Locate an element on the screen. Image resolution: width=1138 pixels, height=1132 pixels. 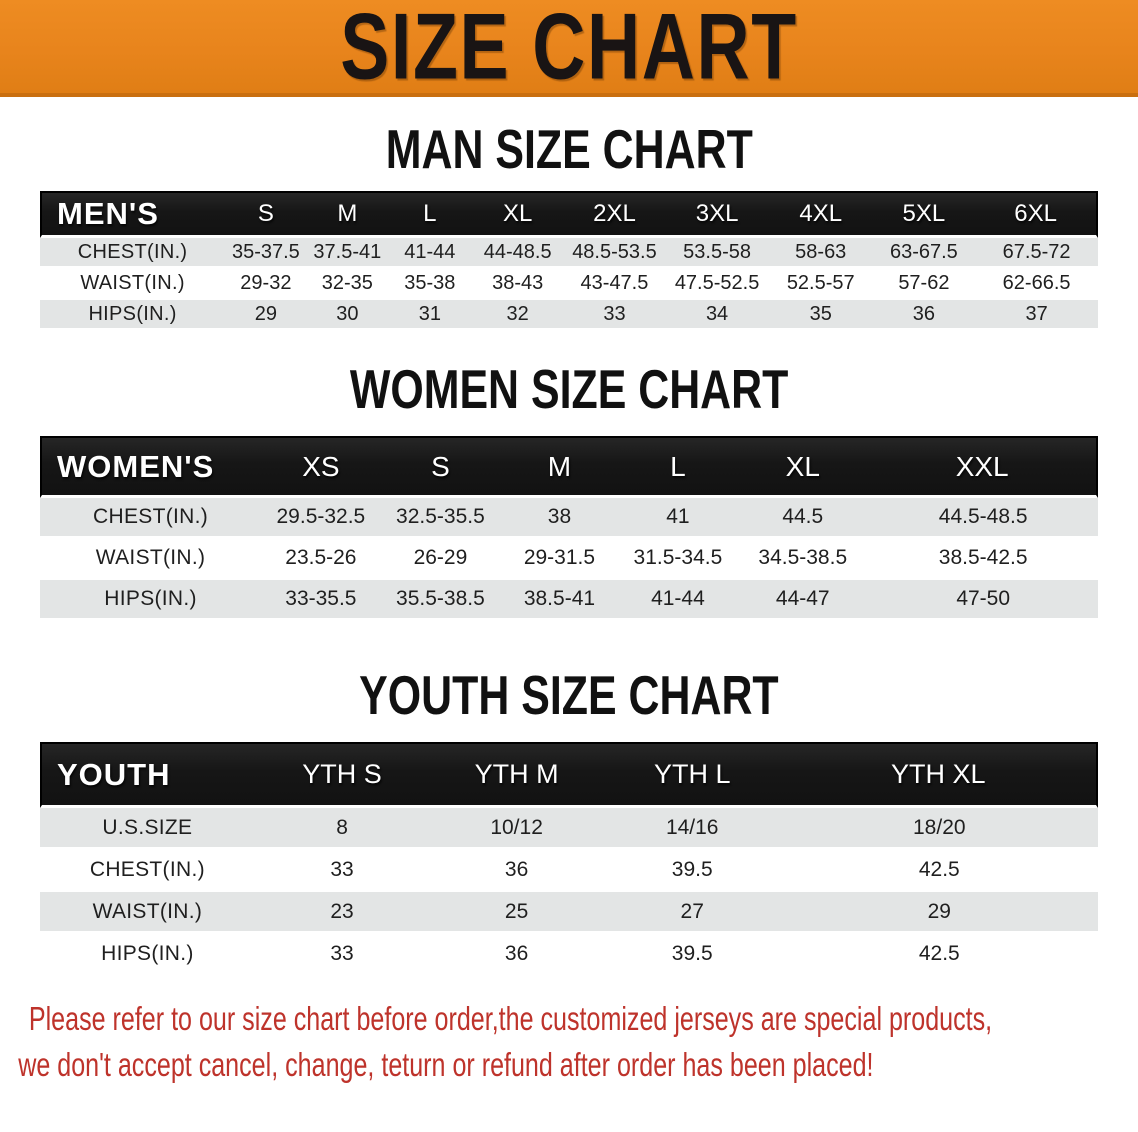
measurement-cell: 52.5-57 is located at coordinates (820, 284).